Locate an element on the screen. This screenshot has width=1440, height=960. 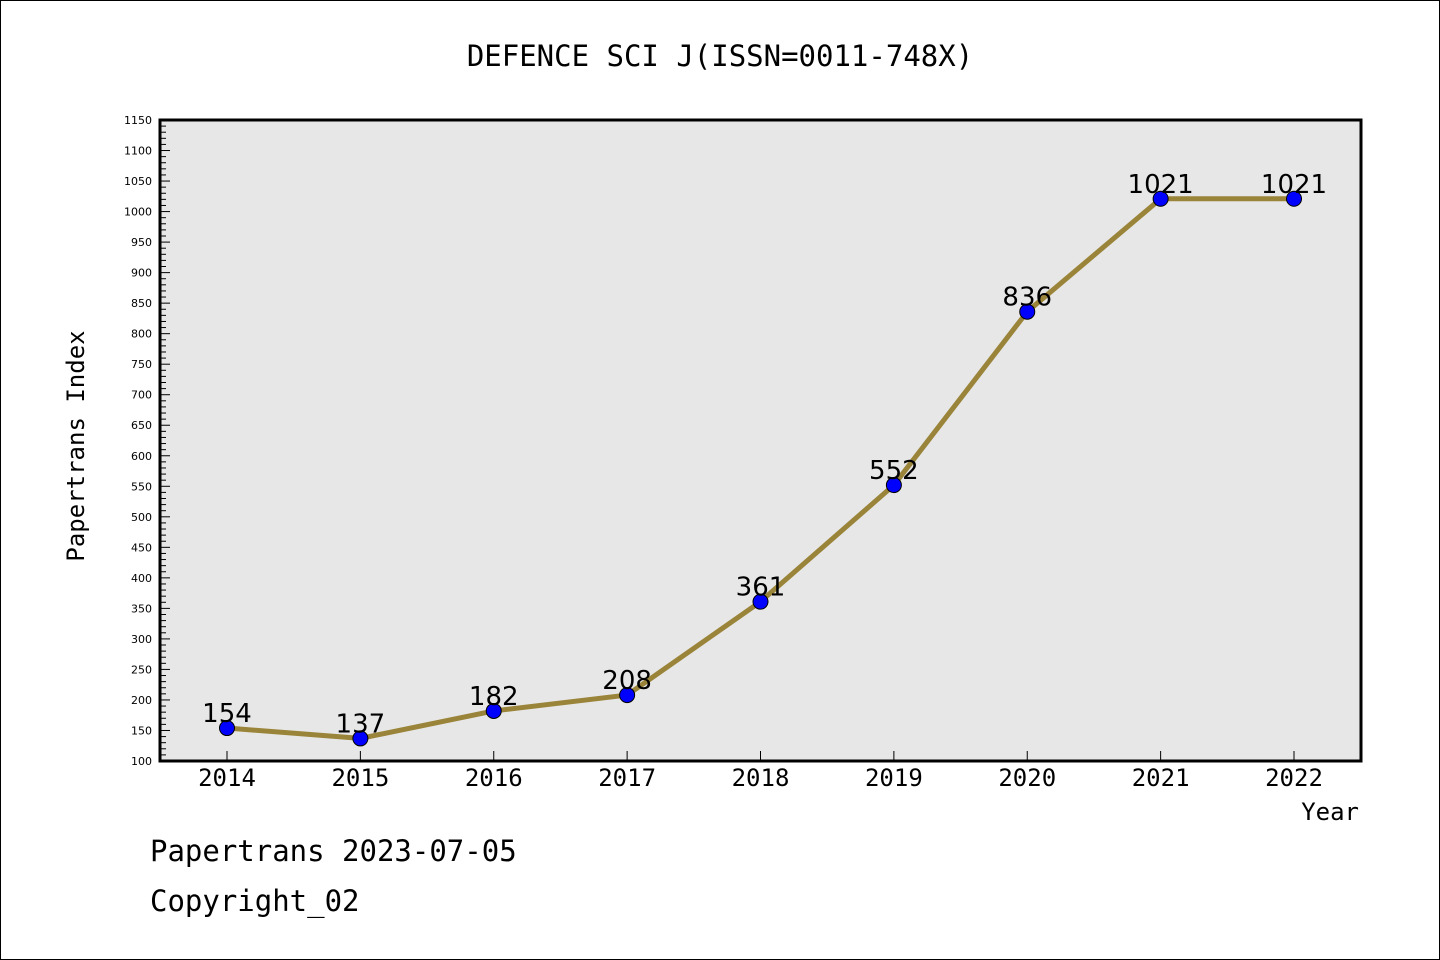
x-tick-label: 2021 is located at coordinates (1161, 778).